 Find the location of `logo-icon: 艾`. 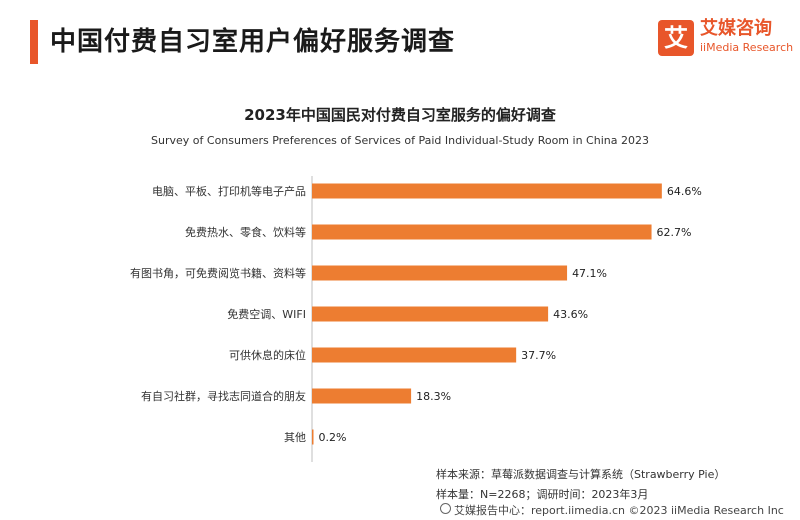

logo-icon: 艾 is located at coordinates (676, 38).